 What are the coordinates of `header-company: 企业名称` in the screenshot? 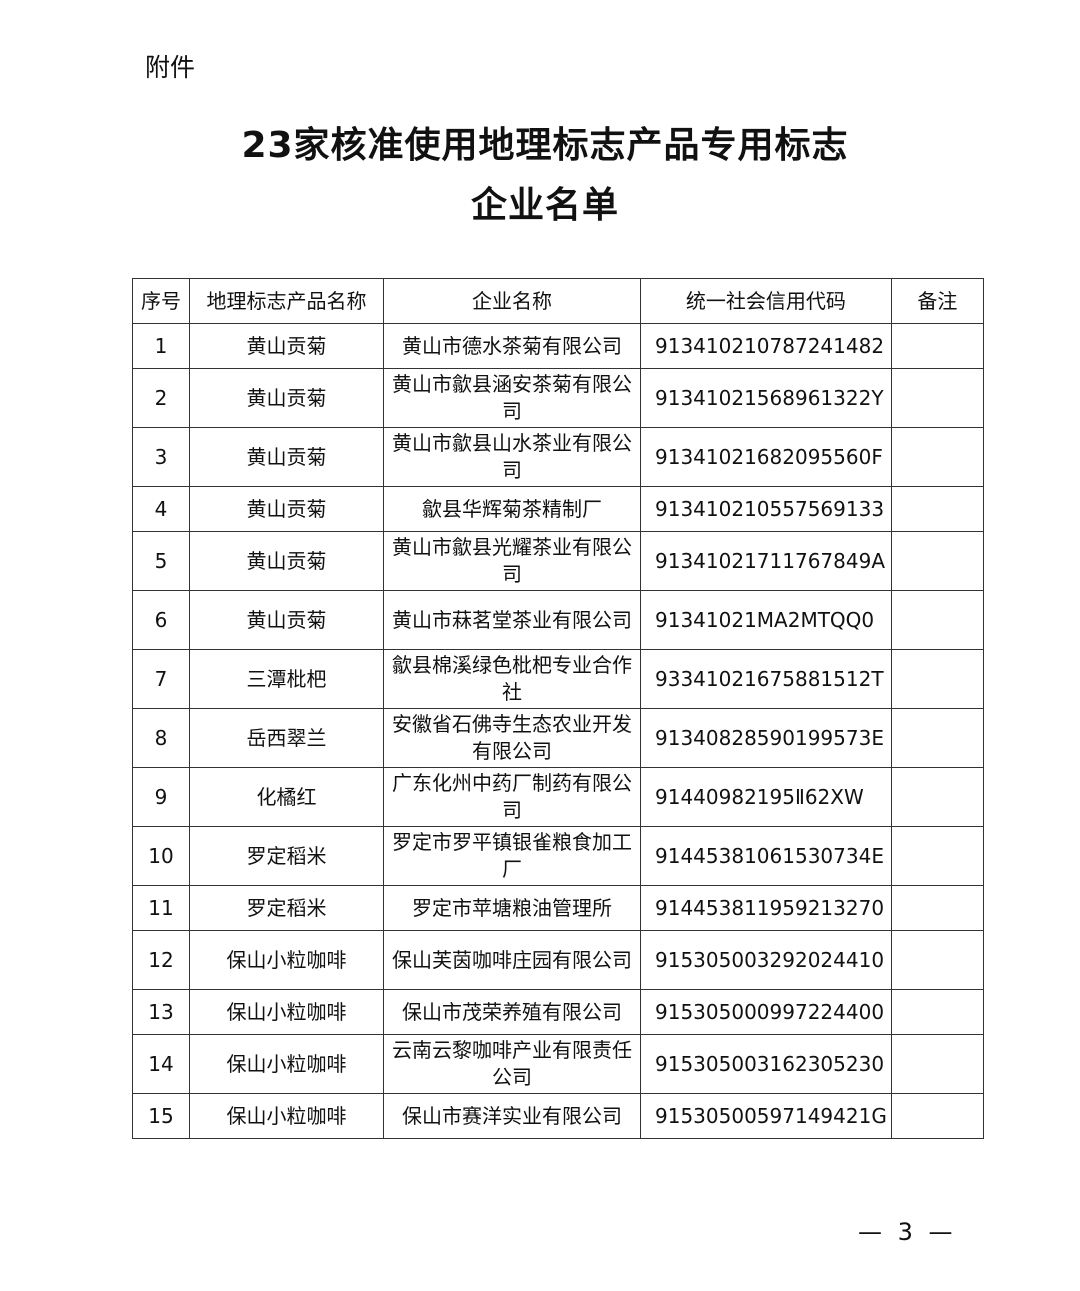 It's located at (512, 301).